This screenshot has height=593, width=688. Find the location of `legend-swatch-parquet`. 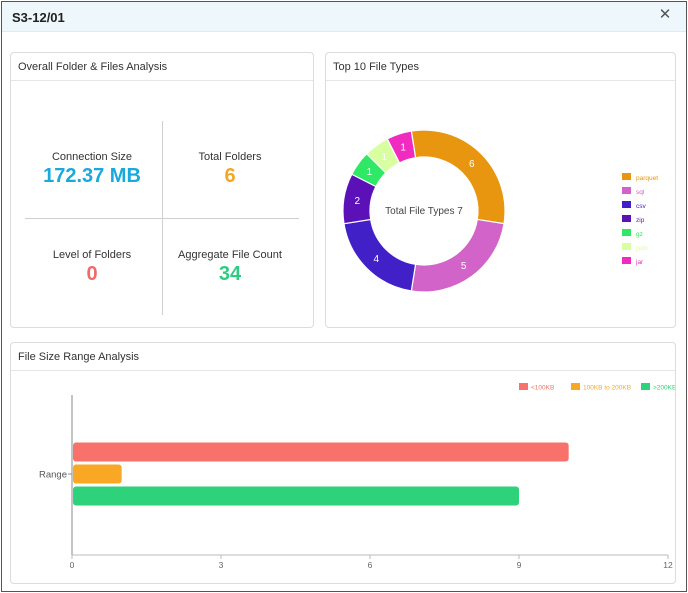

legend-swatch-parquet is located at coordinates (626, 176).